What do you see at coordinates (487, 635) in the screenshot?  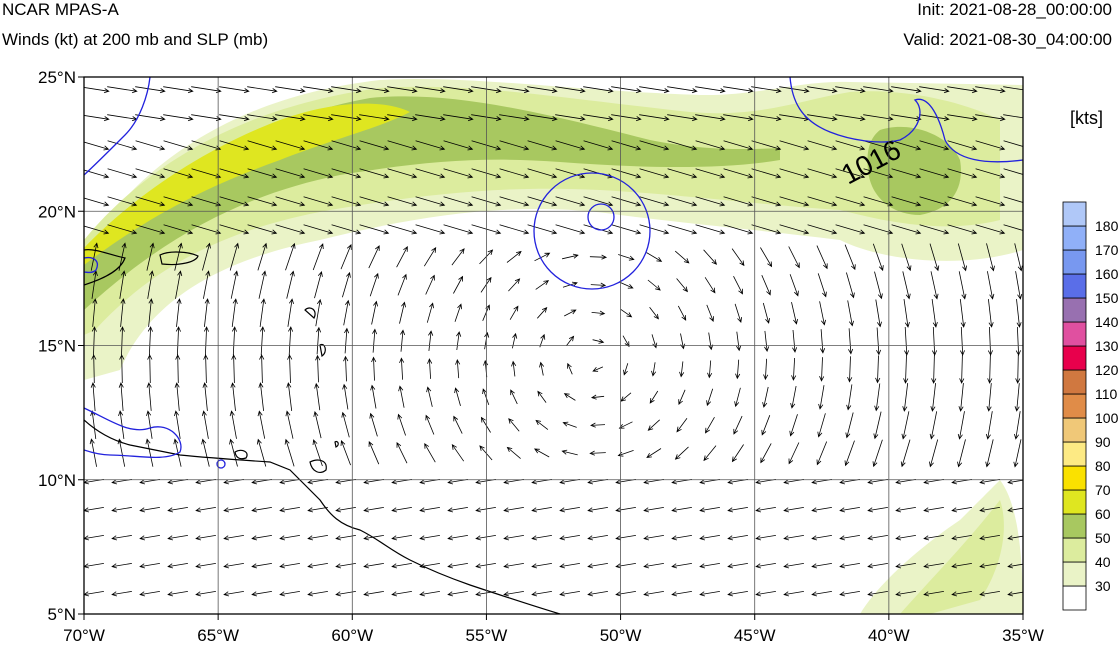 I see `lon-tick-label: 55°W` at bounding box center [487, 635].